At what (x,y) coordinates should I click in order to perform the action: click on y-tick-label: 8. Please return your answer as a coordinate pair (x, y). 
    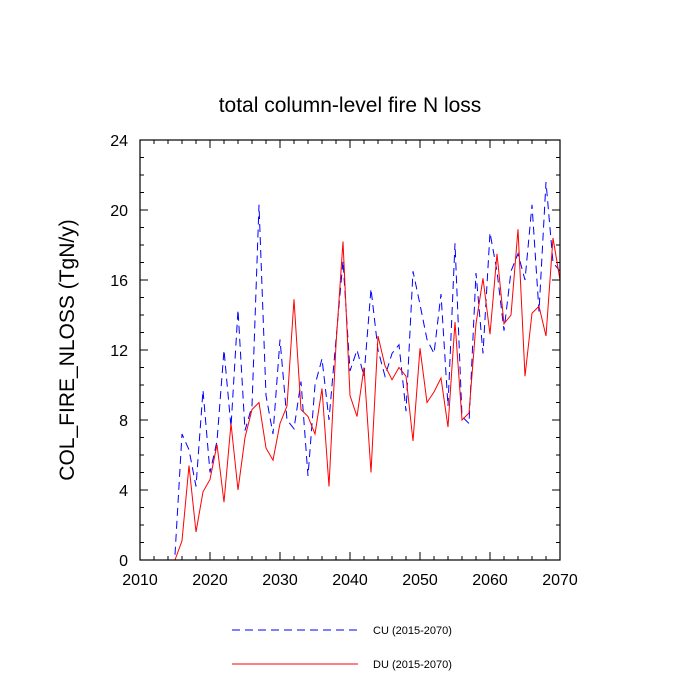
    Looking at the image, I should click on (123, 421).